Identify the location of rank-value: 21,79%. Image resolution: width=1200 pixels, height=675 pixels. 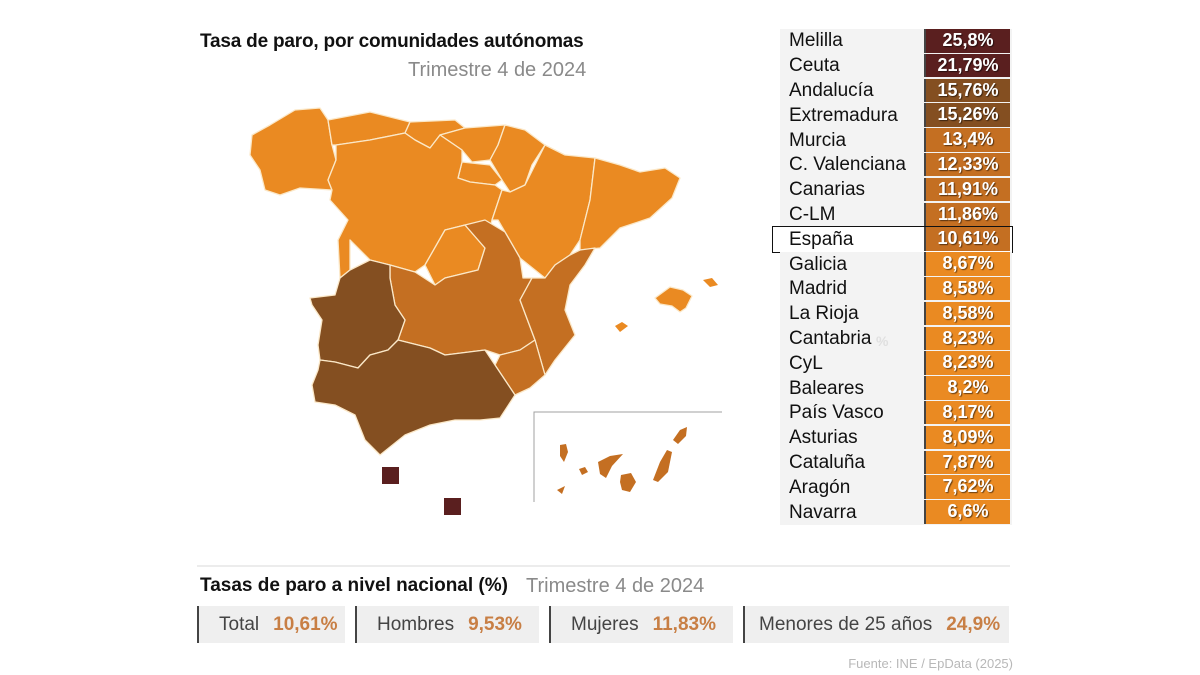
(967, 65).